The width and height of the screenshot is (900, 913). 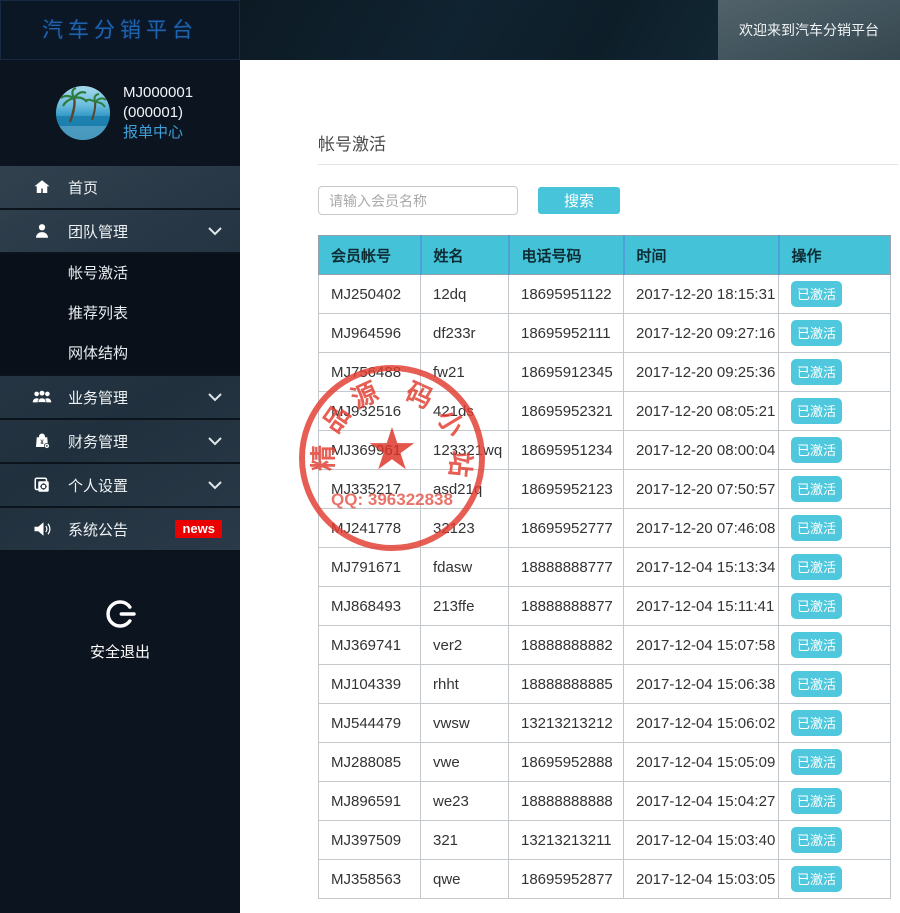 I want to click on table-cell: MJ964596, so click(x=369, y=333).